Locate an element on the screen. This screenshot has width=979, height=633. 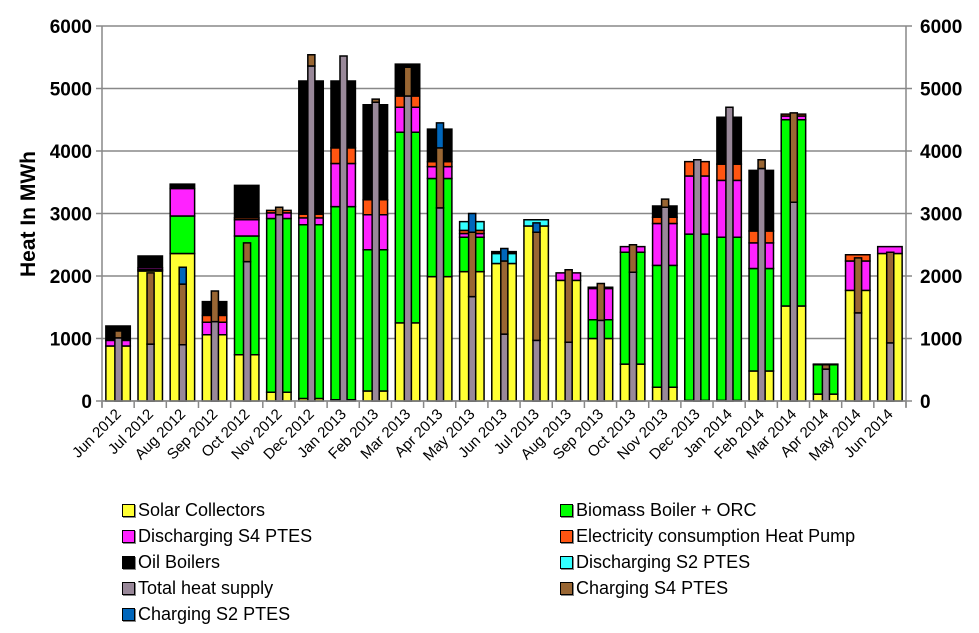
y-tick-label: 6000 is located at coordinates (71, 27).